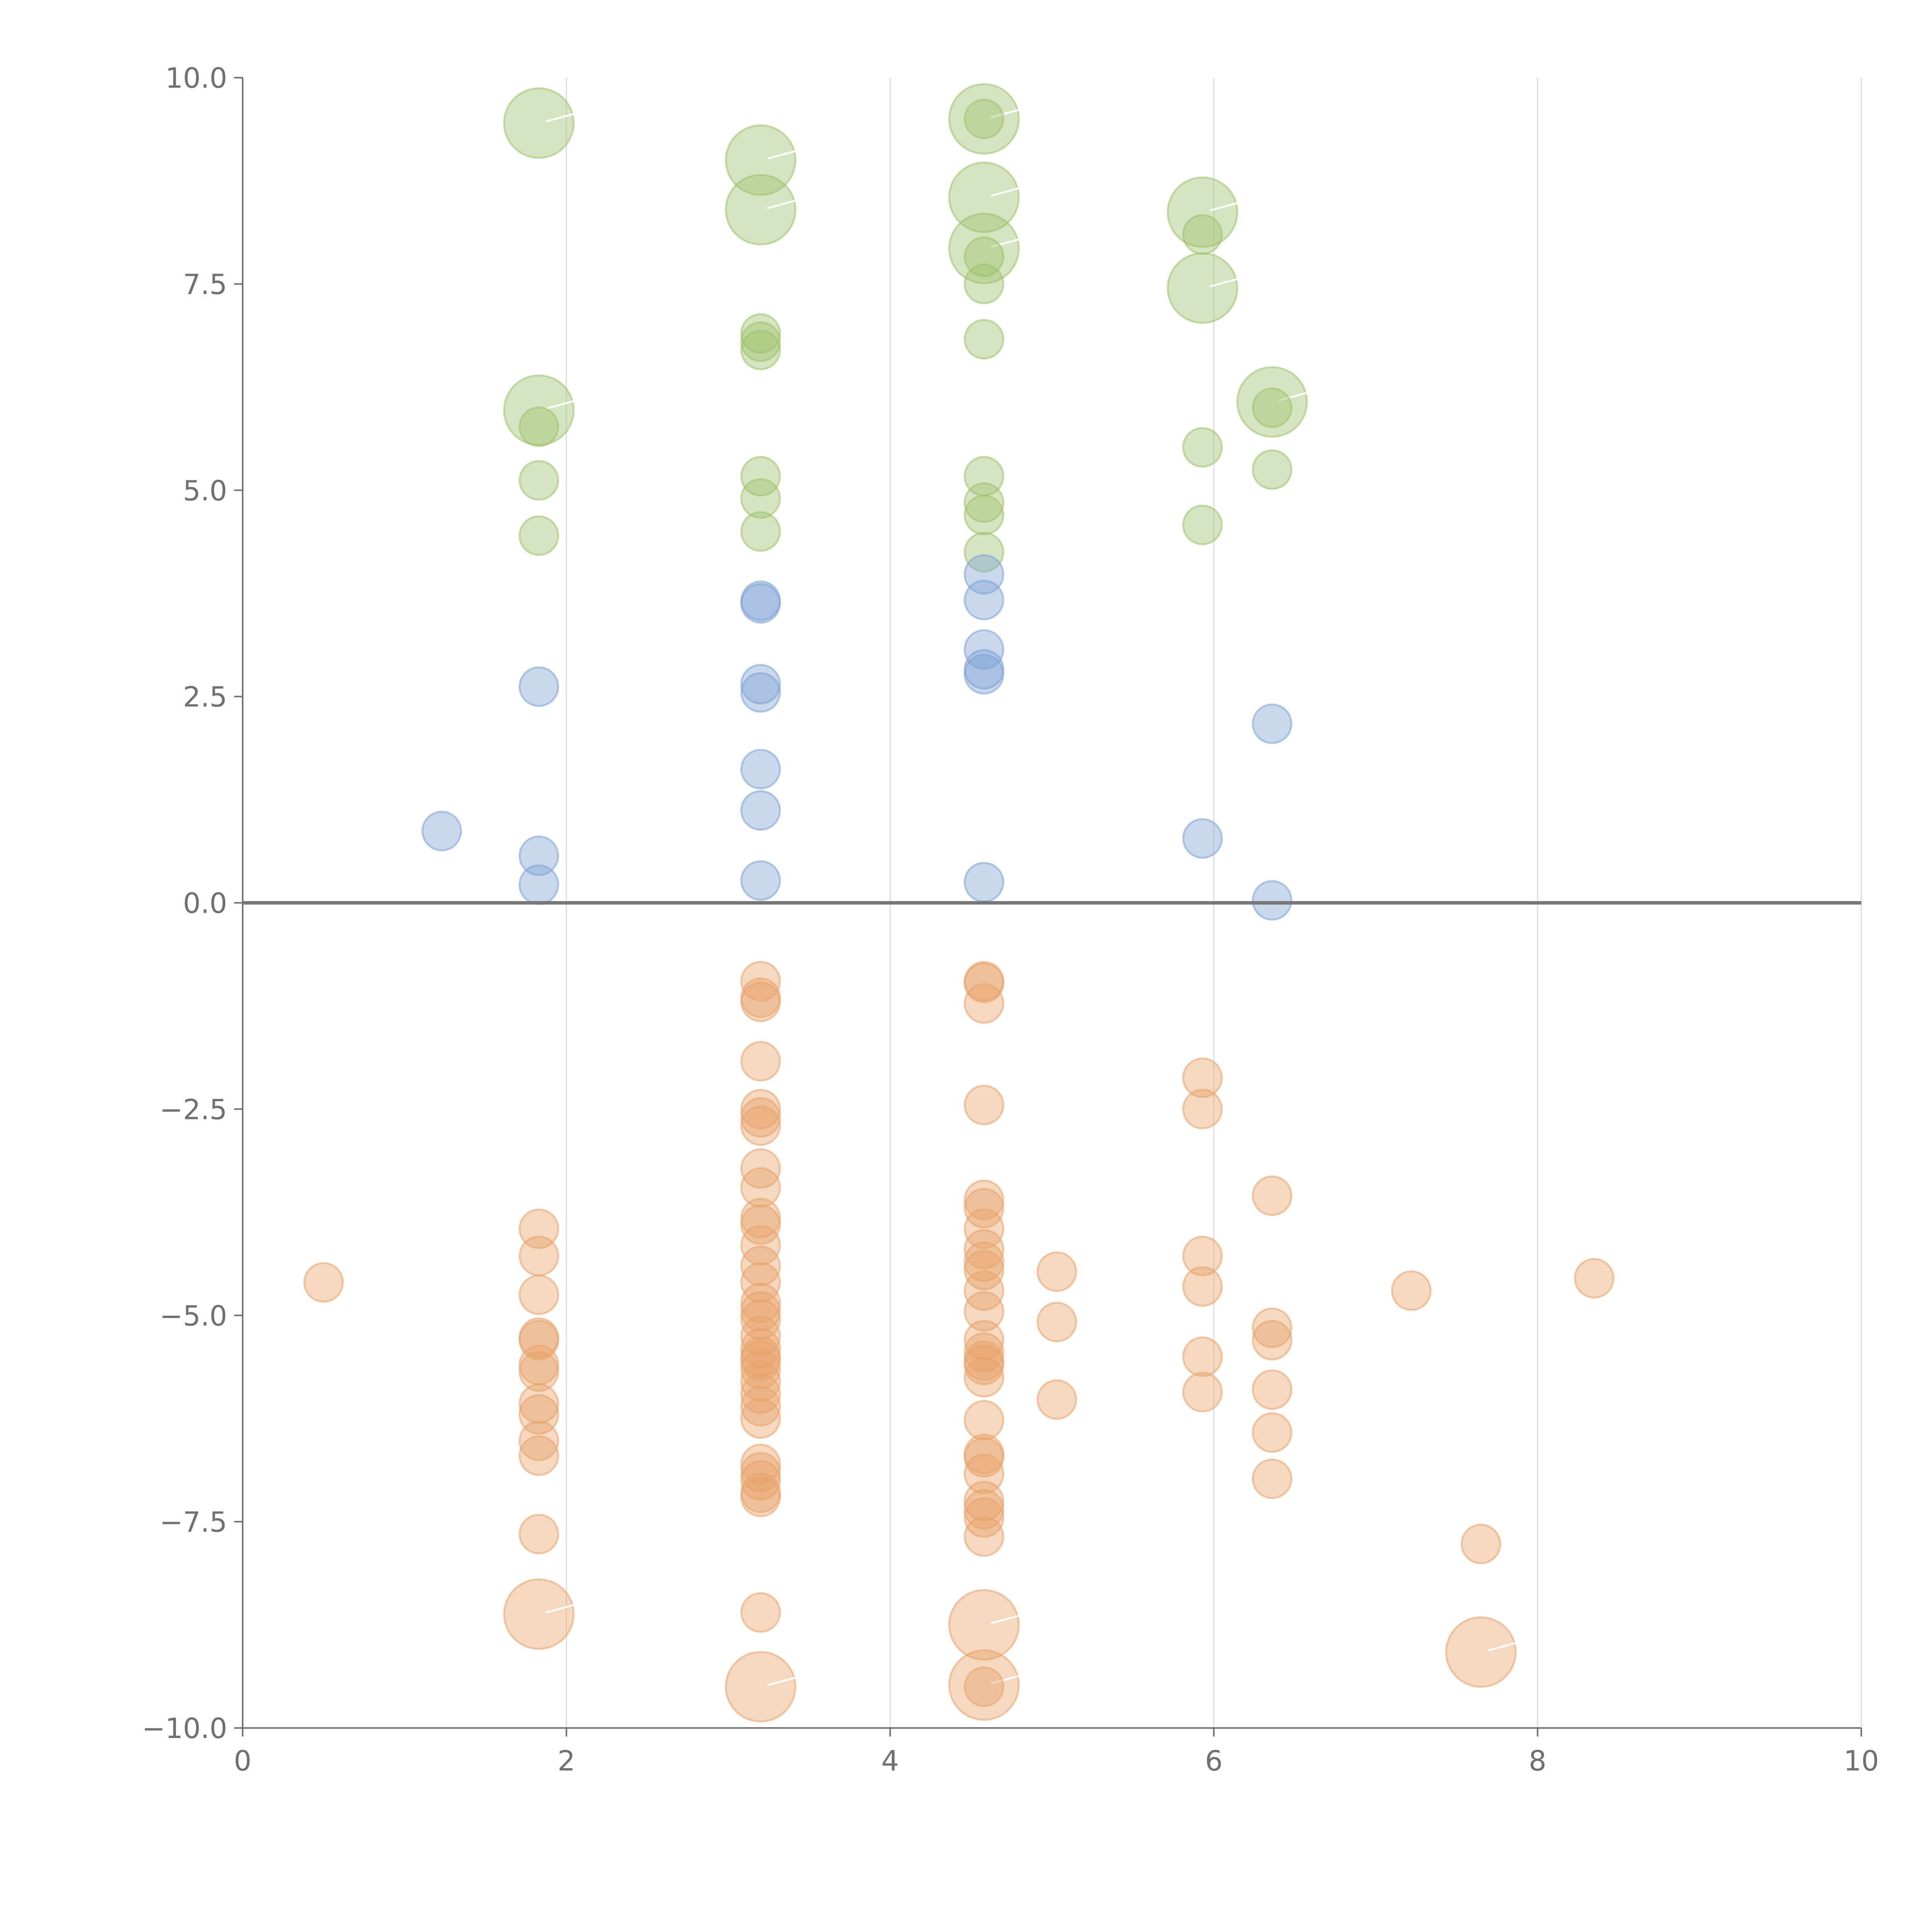  I want to click on y-tick-label: −10.0, so click(184, 1728).